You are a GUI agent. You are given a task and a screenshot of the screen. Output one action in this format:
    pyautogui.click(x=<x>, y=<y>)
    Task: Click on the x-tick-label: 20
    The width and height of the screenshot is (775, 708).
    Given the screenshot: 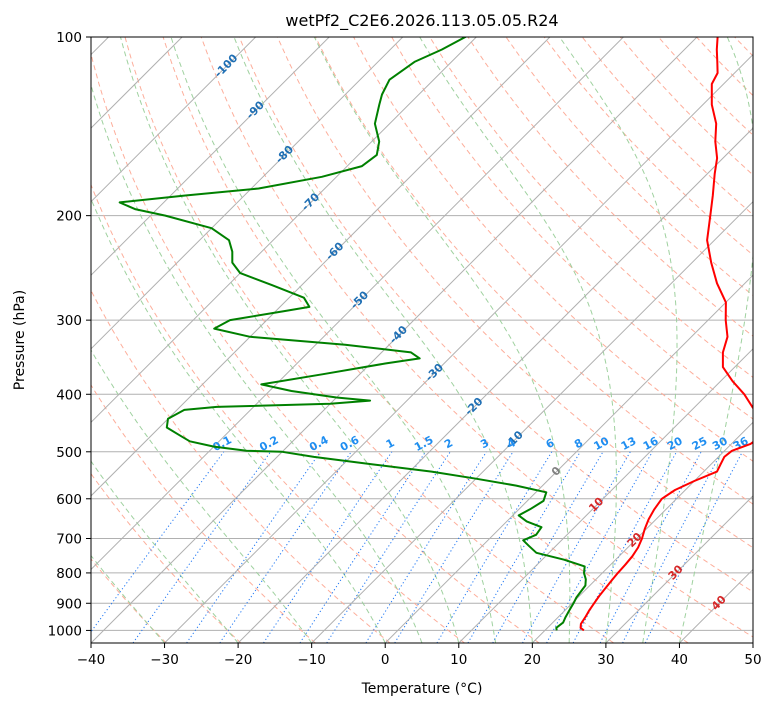 What is the action you would take?
    pyautogui.click(x=532, y=660)
    